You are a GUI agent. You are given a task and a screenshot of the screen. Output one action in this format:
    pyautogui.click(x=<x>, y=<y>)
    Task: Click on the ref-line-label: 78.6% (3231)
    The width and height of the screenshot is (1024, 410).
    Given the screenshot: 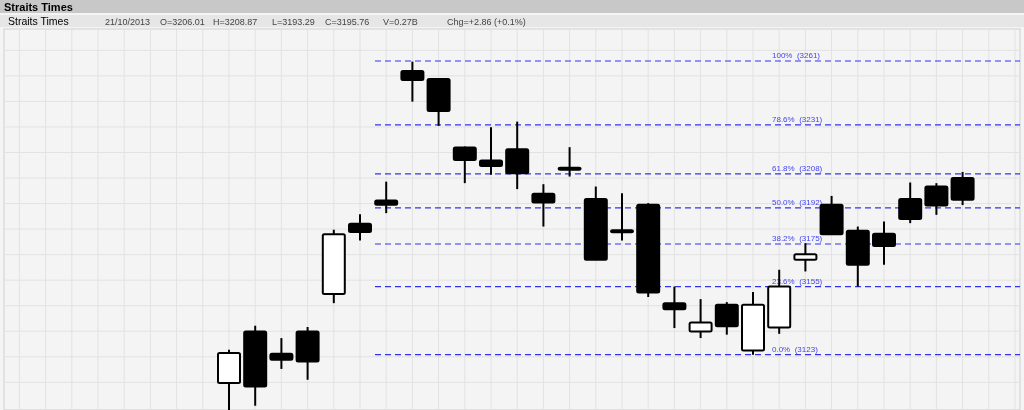 What is the action you would take?
    pyautogui.click(x=797, y=119)
    